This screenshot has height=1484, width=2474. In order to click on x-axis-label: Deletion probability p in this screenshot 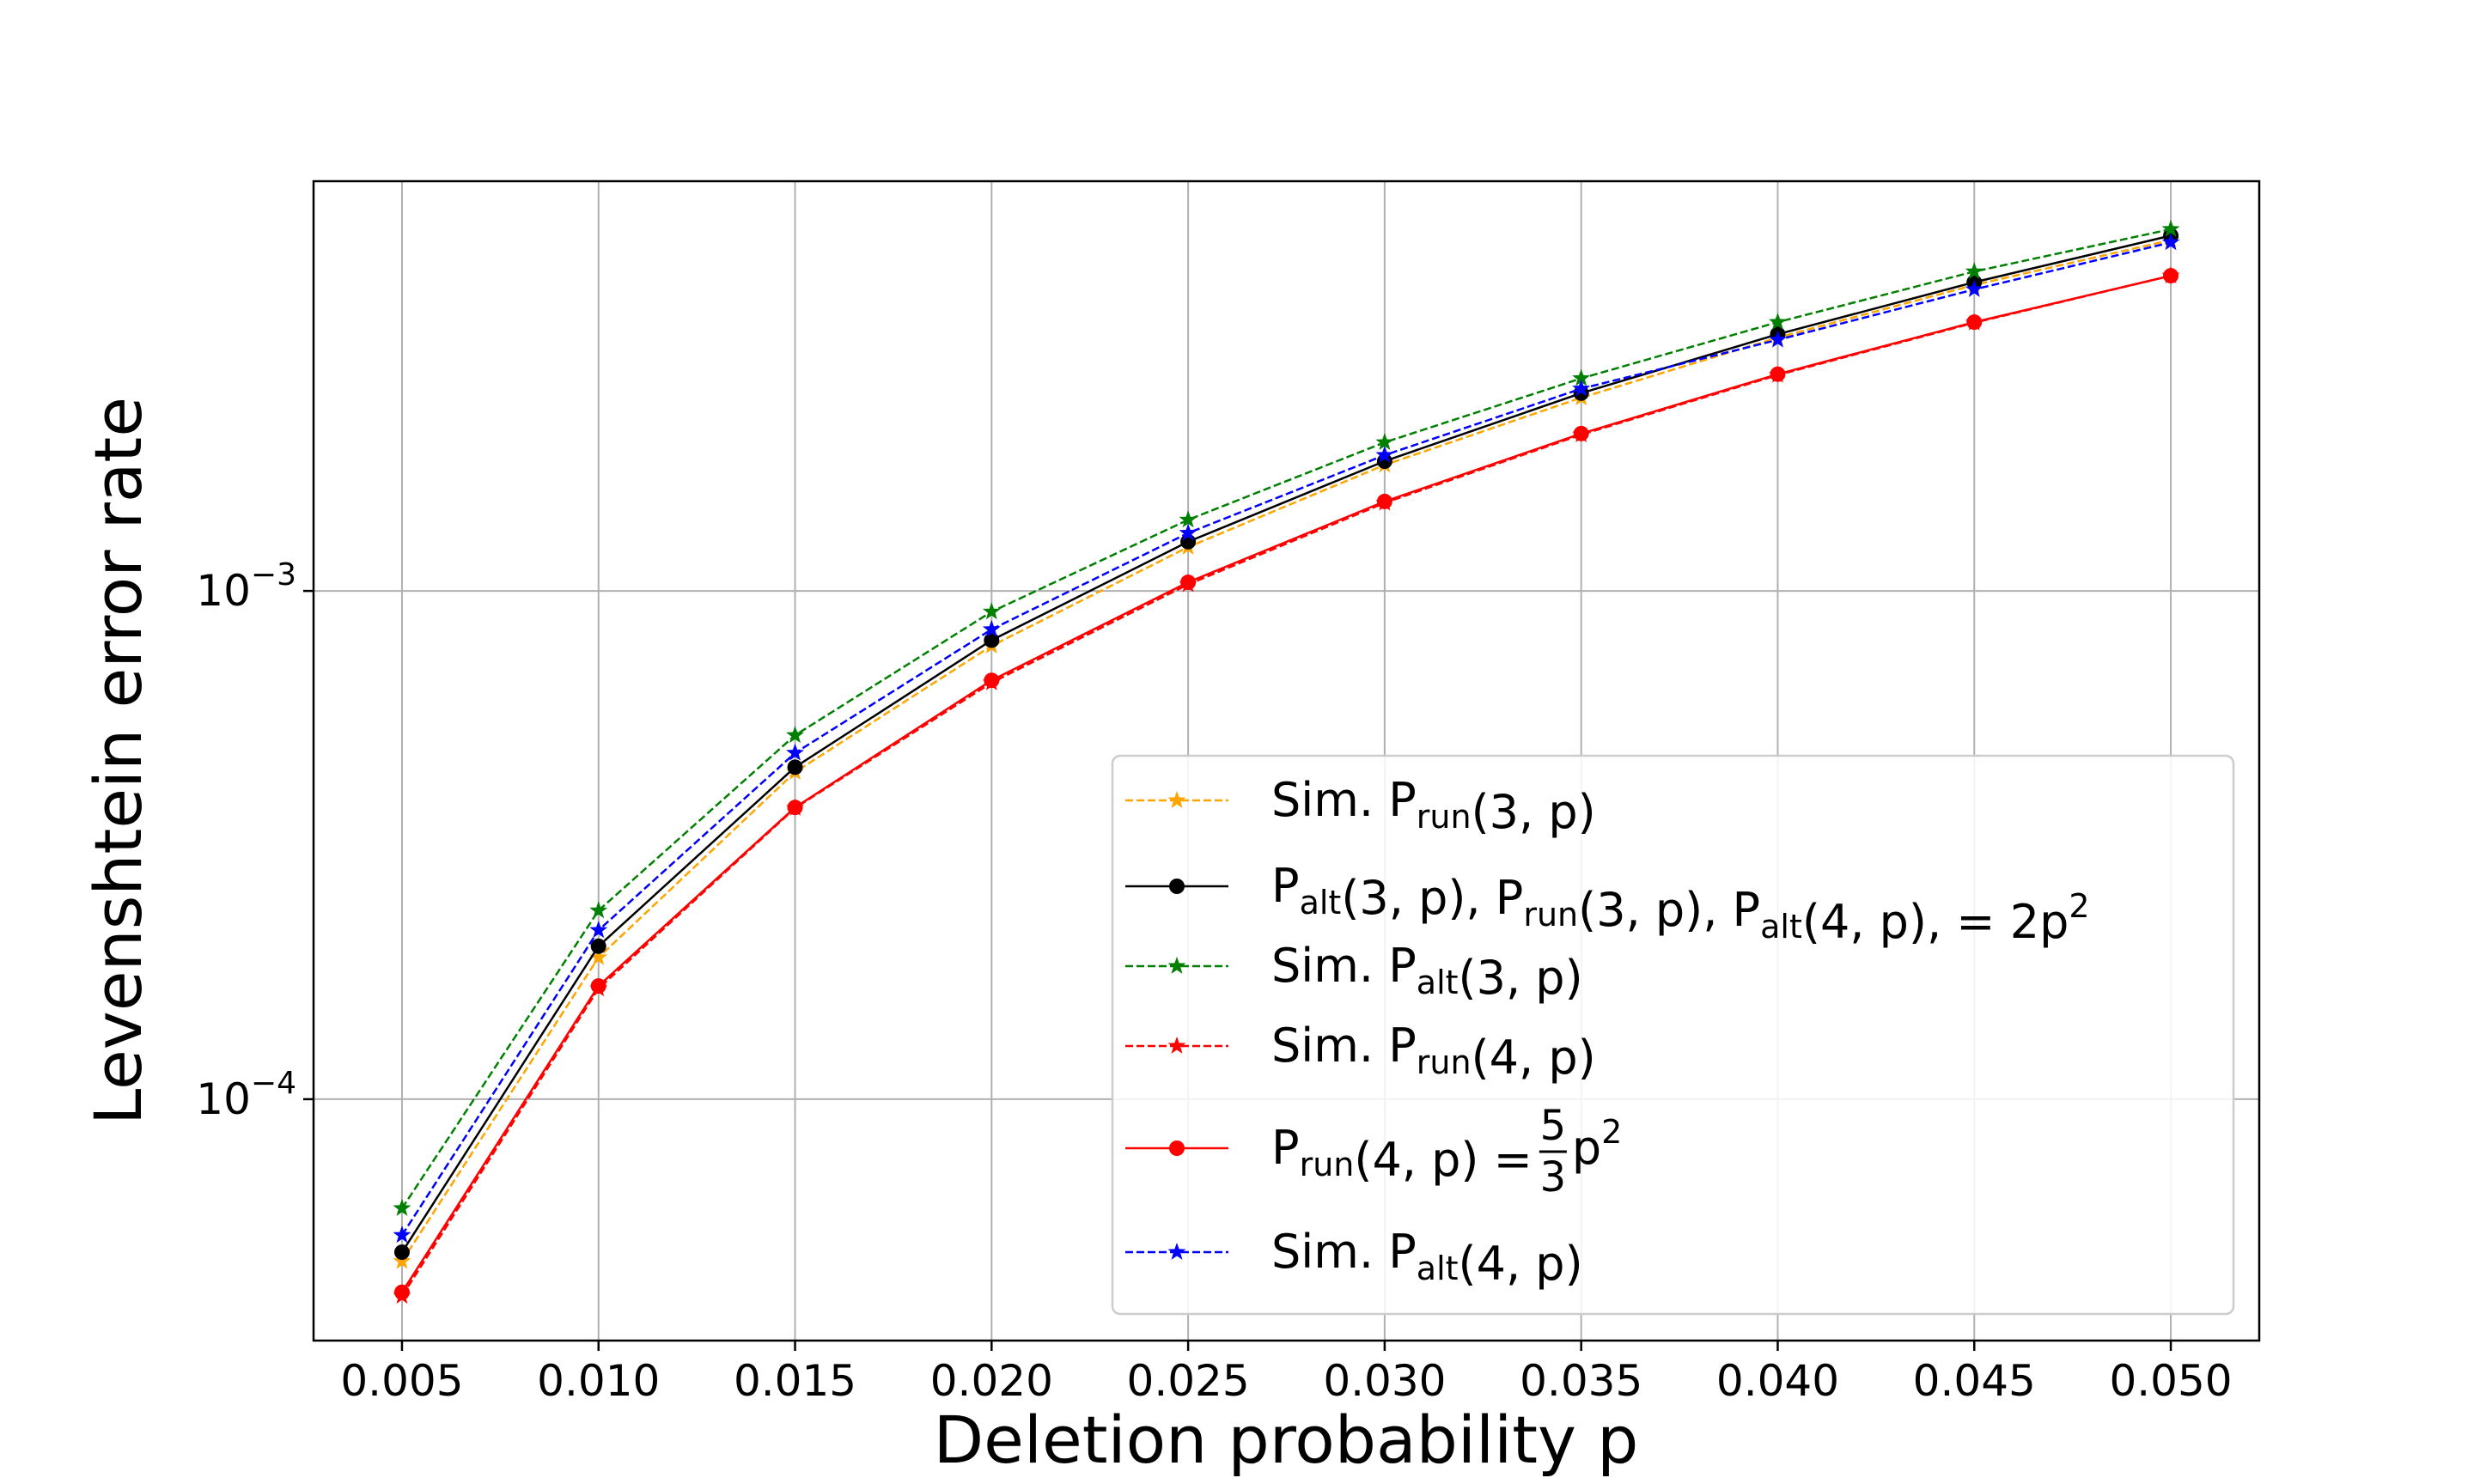, I will do `click(1286, 1440)`.